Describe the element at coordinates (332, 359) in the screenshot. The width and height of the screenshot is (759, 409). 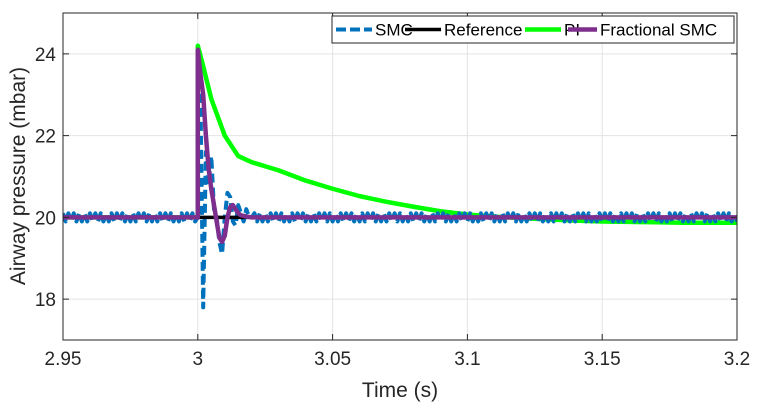
I see `x-tick-label: 3.05` at that location.